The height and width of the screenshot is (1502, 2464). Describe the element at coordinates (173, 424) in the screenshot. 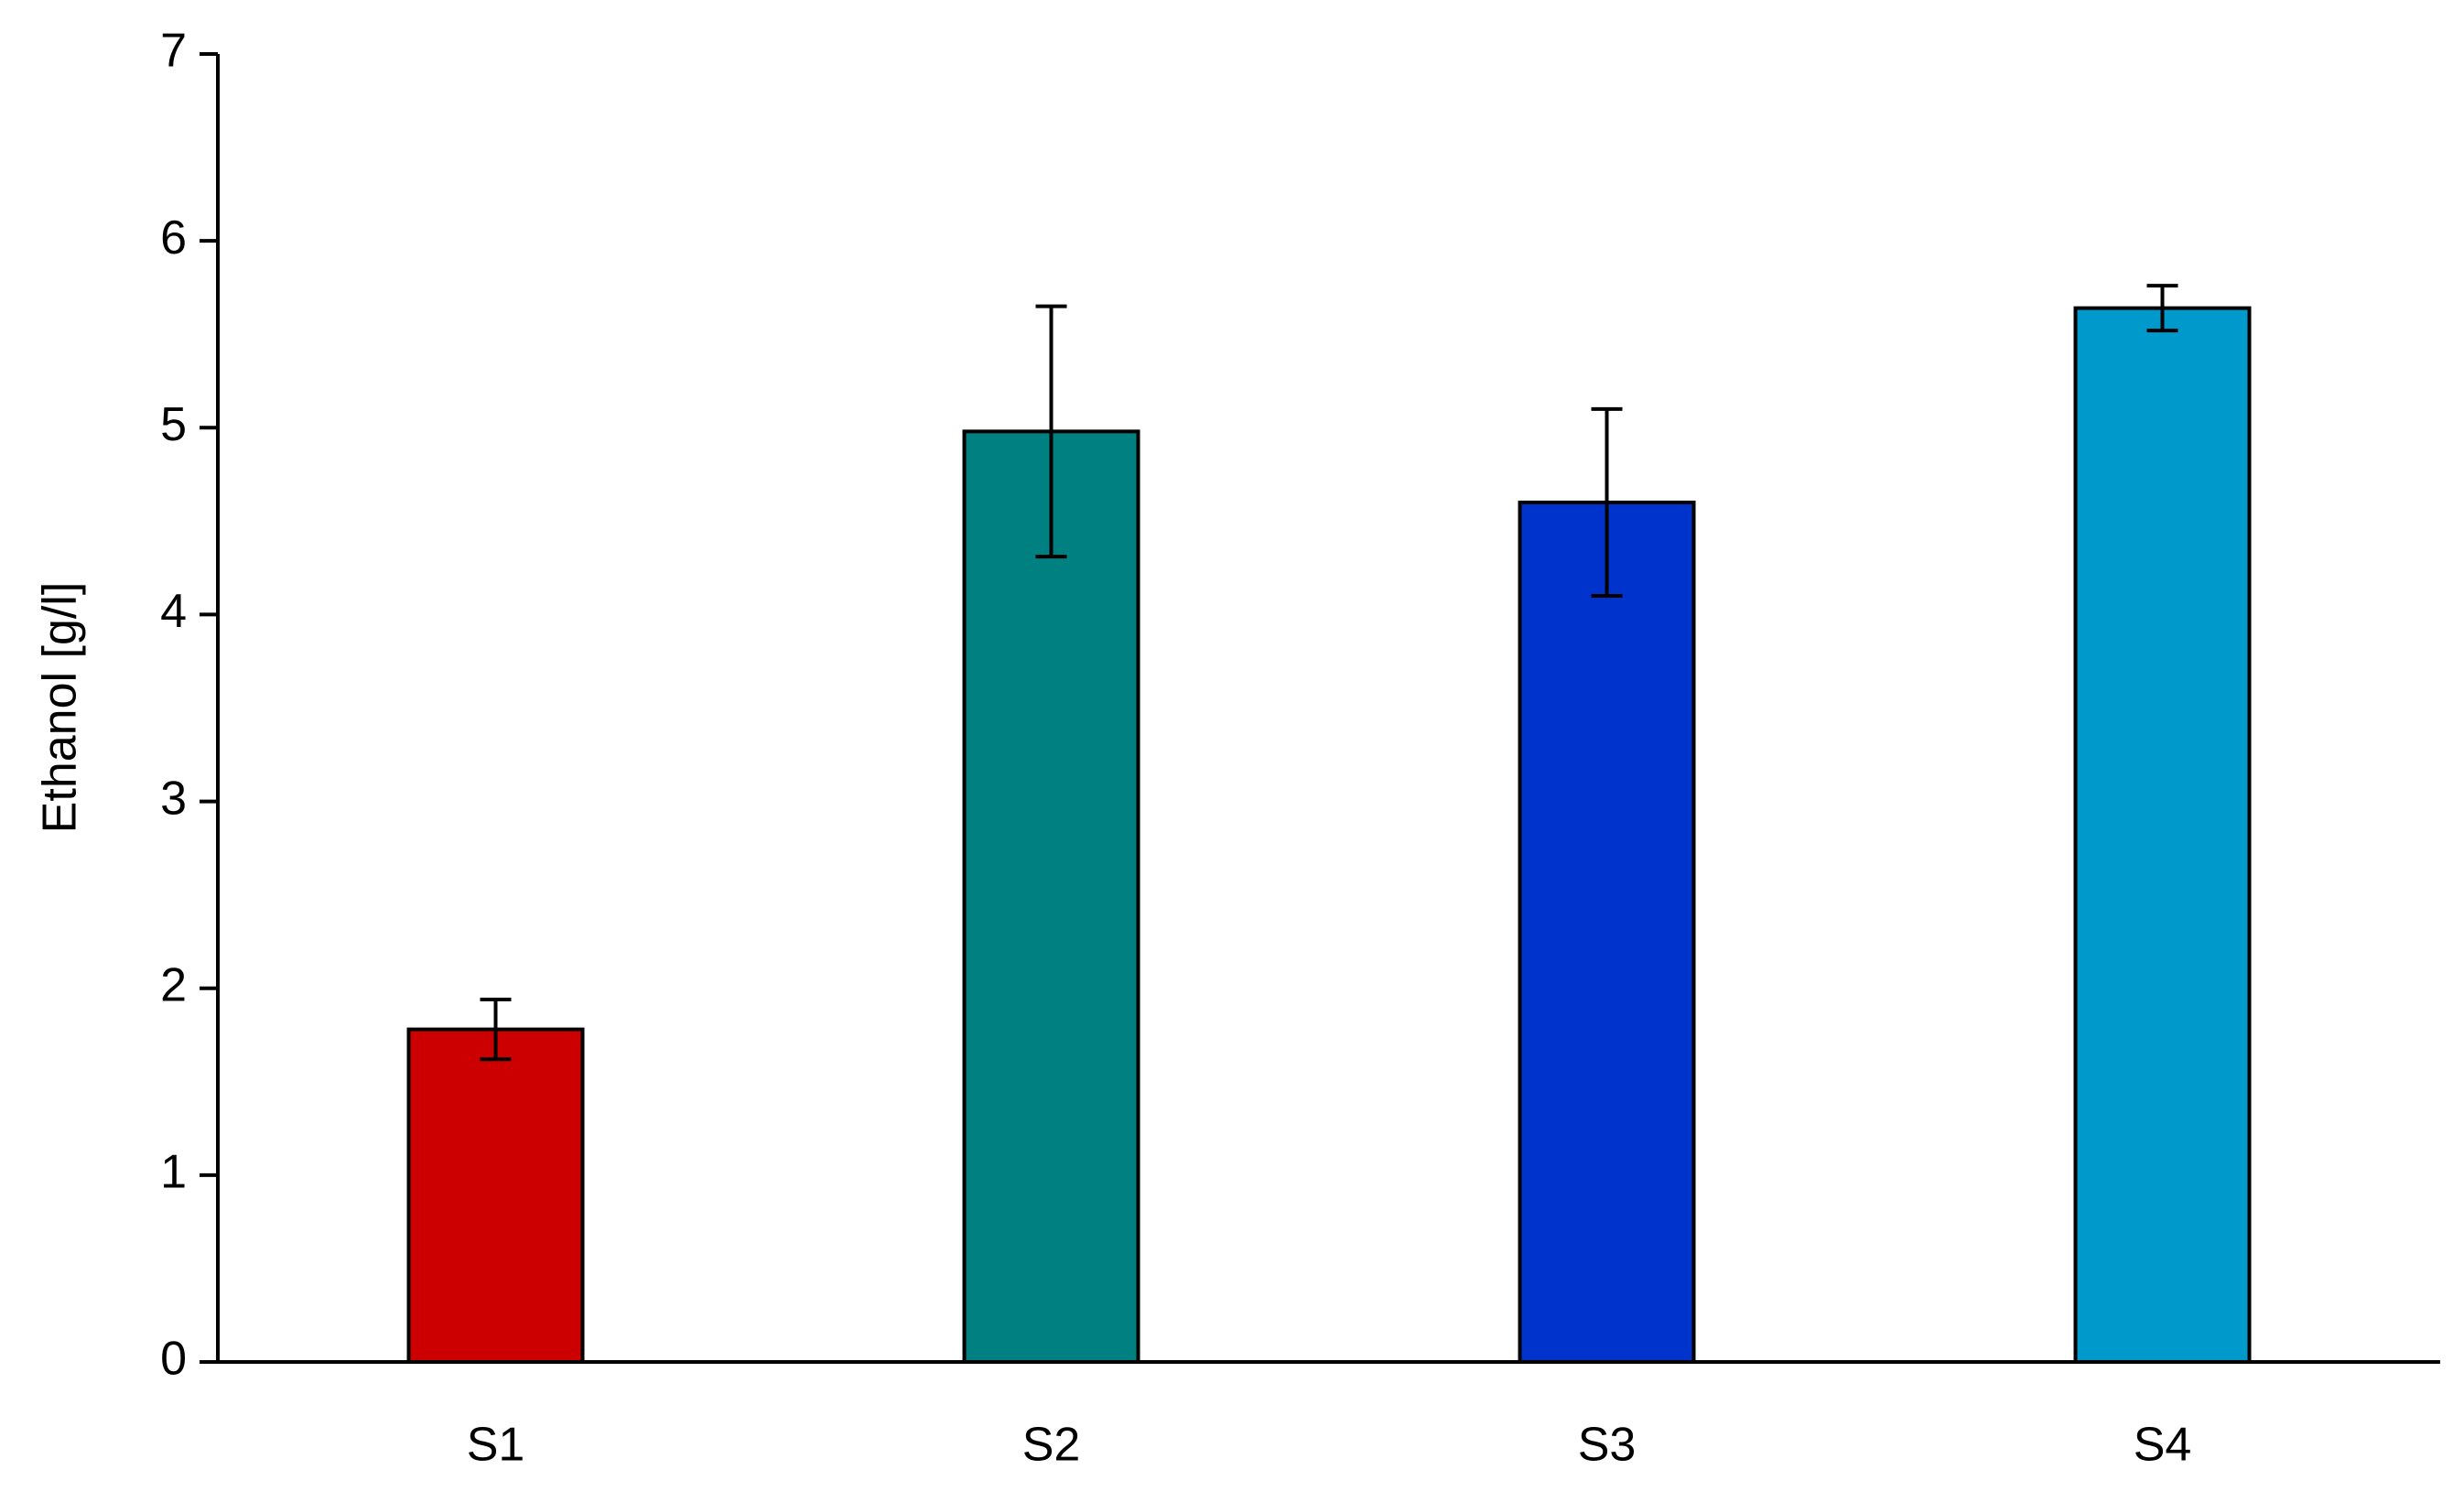

I see `y-tick-label: 5` at that location.